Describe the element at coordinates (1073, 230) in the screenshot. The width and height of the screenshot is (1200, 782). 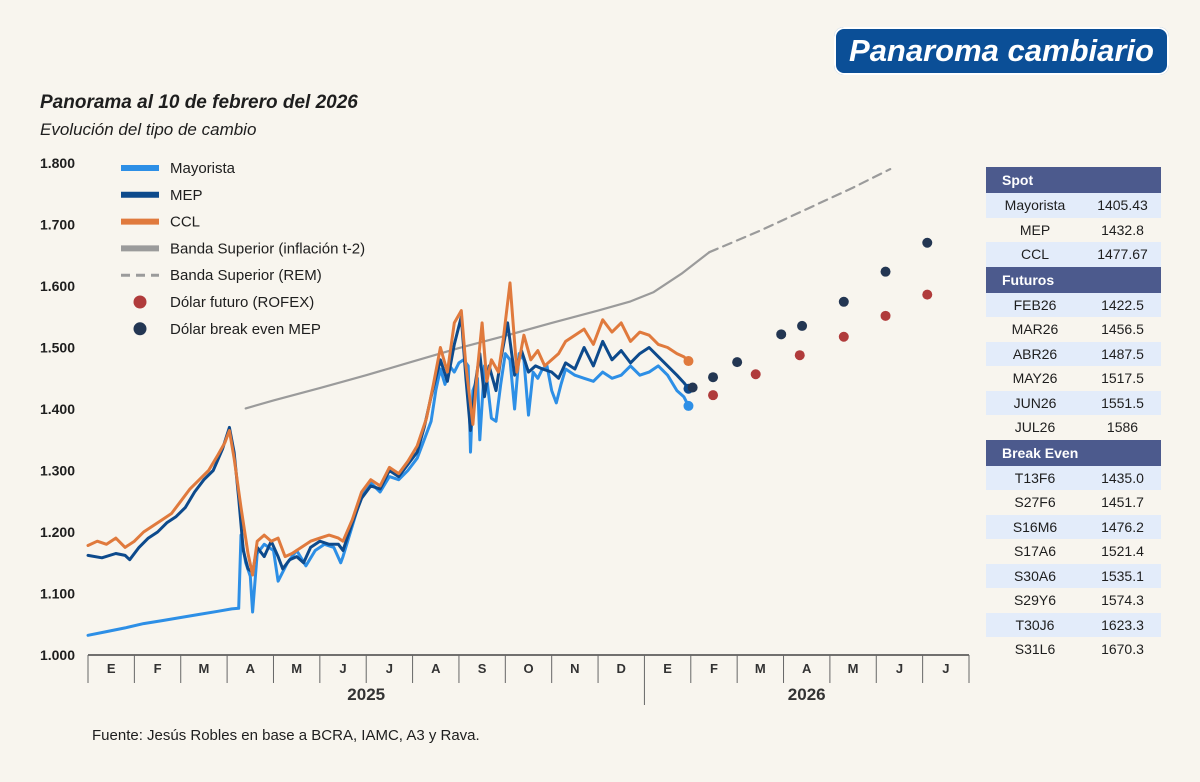
I see `table-row: MEP 1432.8` at that location.